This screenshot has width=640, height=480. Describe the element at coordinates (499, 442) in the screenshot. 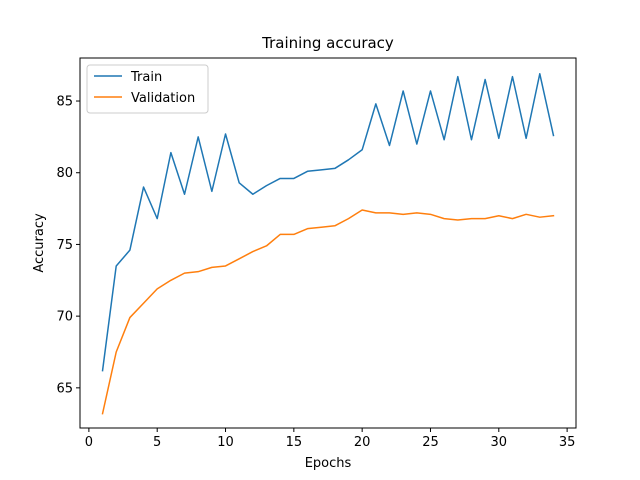

I see `x-tick-label: 30` at that location.